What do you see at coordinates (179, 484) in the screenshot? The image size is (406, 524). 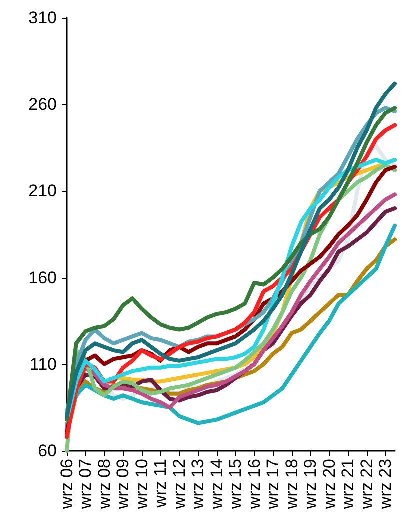 I see `x-tick-label: wrz 12` at bounding box center [179, 484].